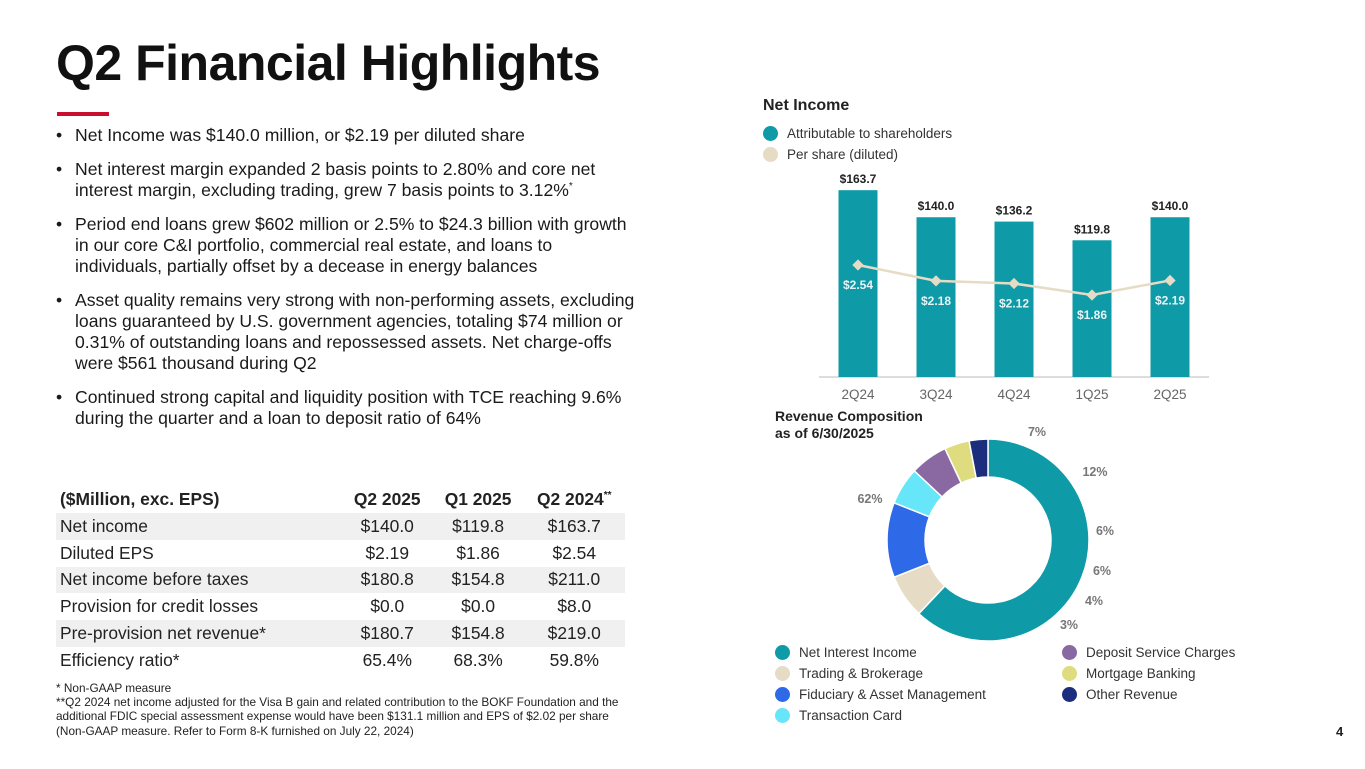 This screenshot has width=1365, height=769. What do you see at coordinates (869, 499) in the screenshot?
I see `slice-percent-label: 62%` at bounding box center [869, 499].